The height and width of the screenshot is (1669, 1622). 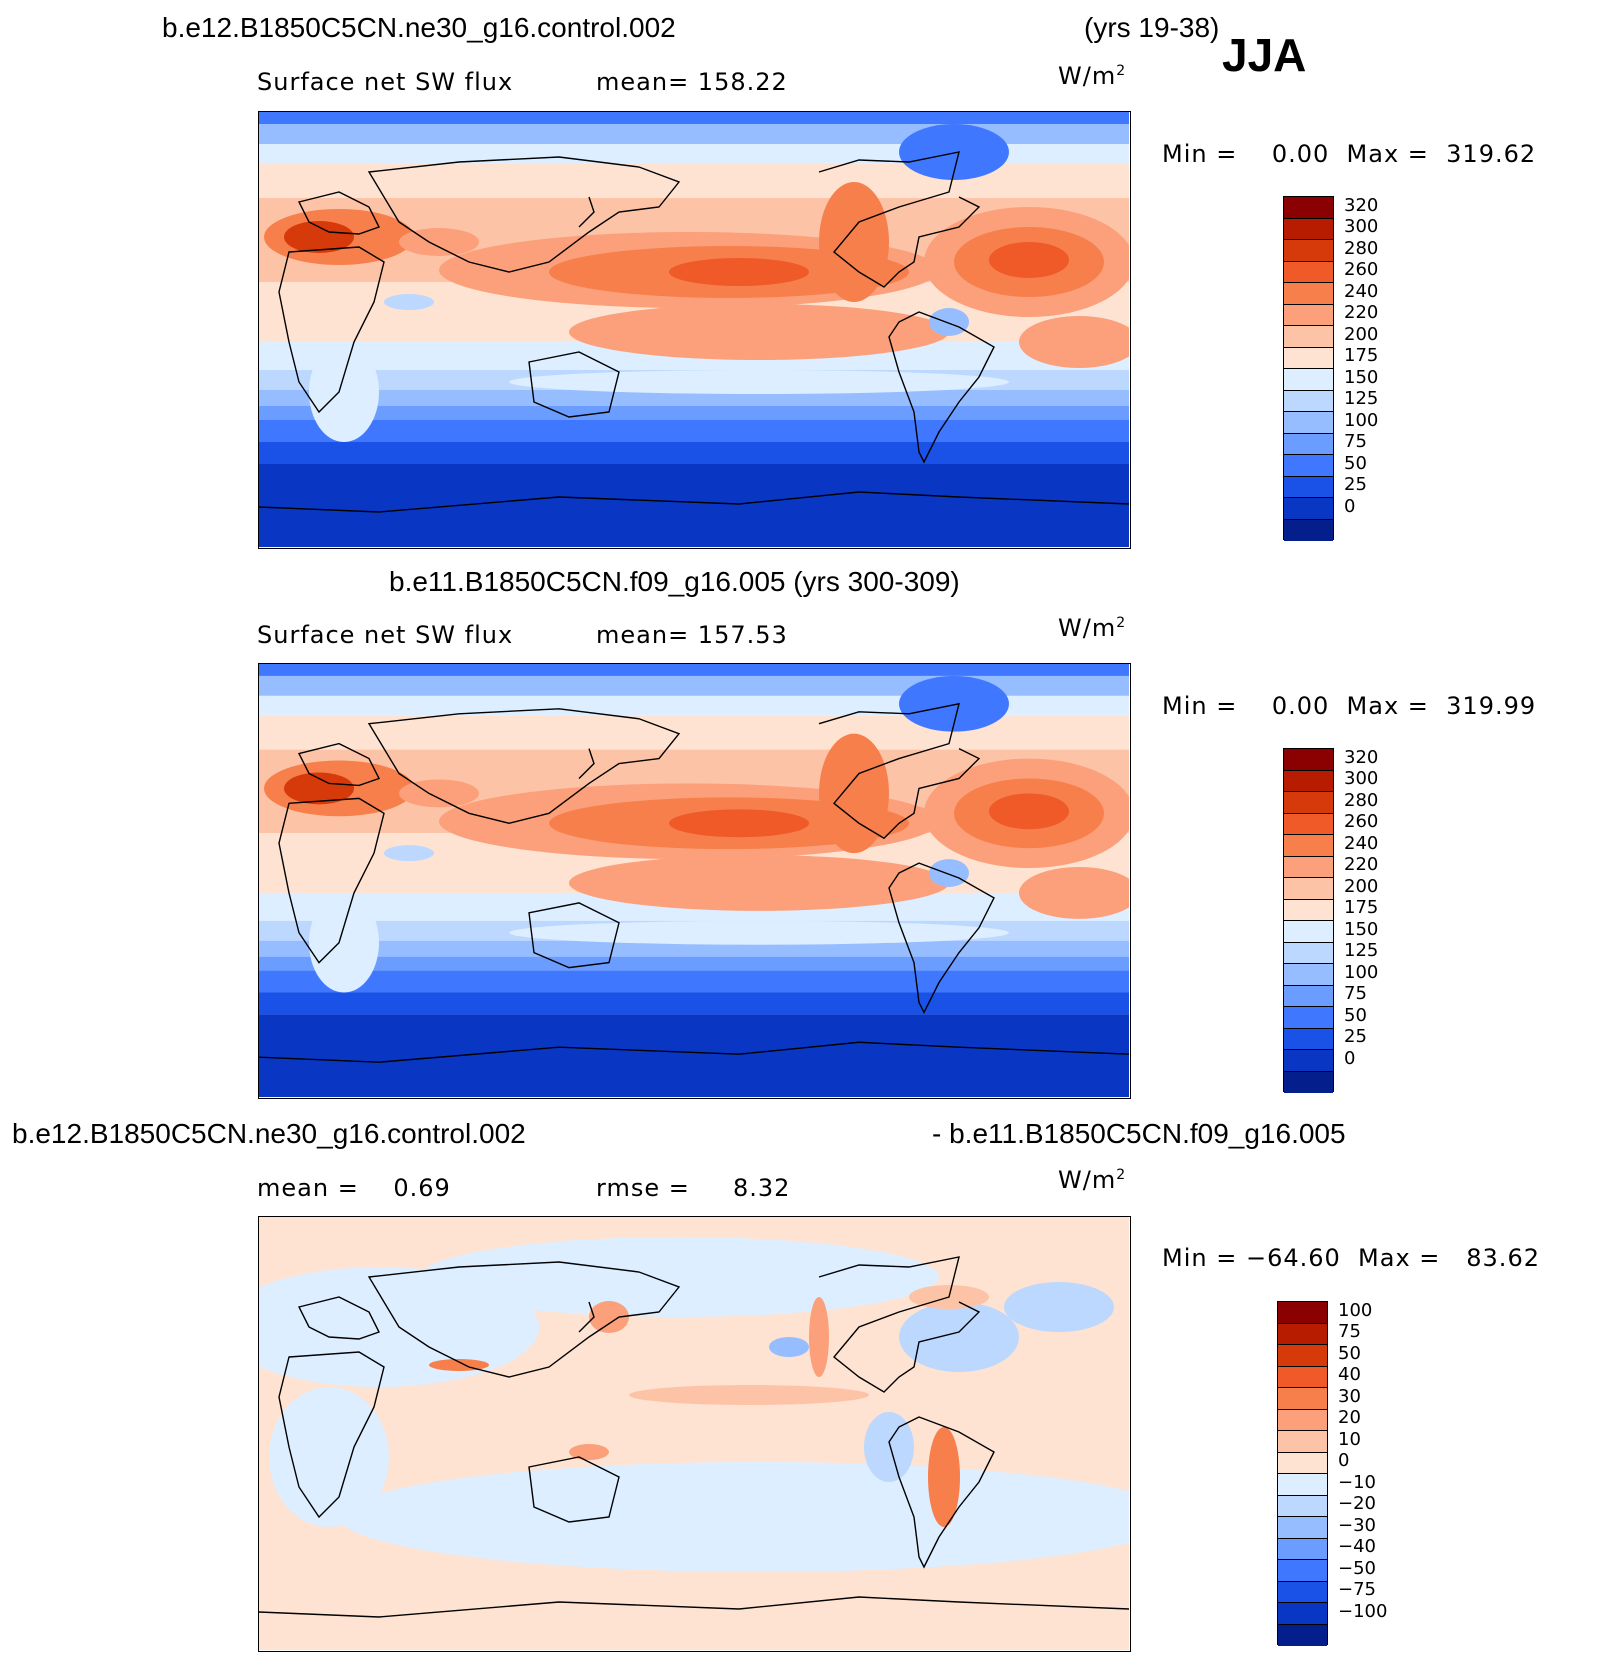 I want to click on colorbar-tick-label: 175, so click(x=1361, y=355).